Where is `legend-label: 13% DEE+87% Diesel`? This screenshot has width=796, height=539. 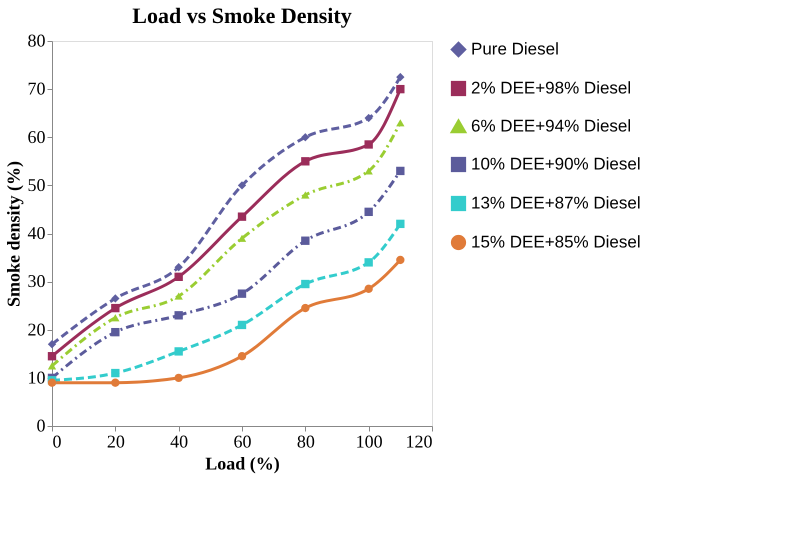 legend-label: 13% DEE+87% Diesel is located at coordinates (556, 203).